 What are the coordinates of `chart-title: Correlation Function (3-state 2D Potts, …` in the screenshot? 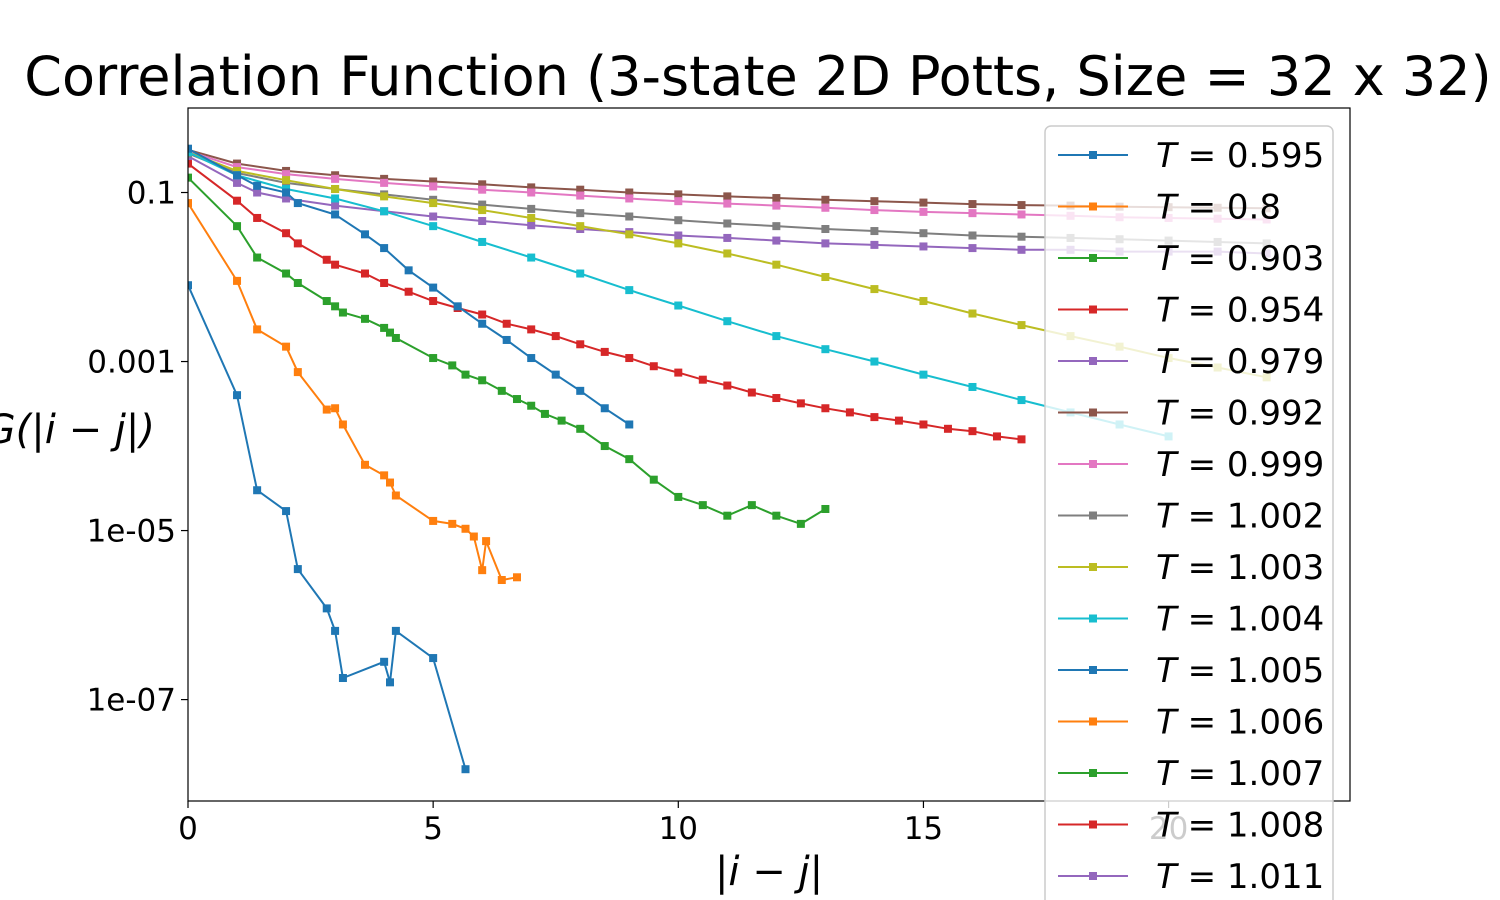 It's located at (757, 76).